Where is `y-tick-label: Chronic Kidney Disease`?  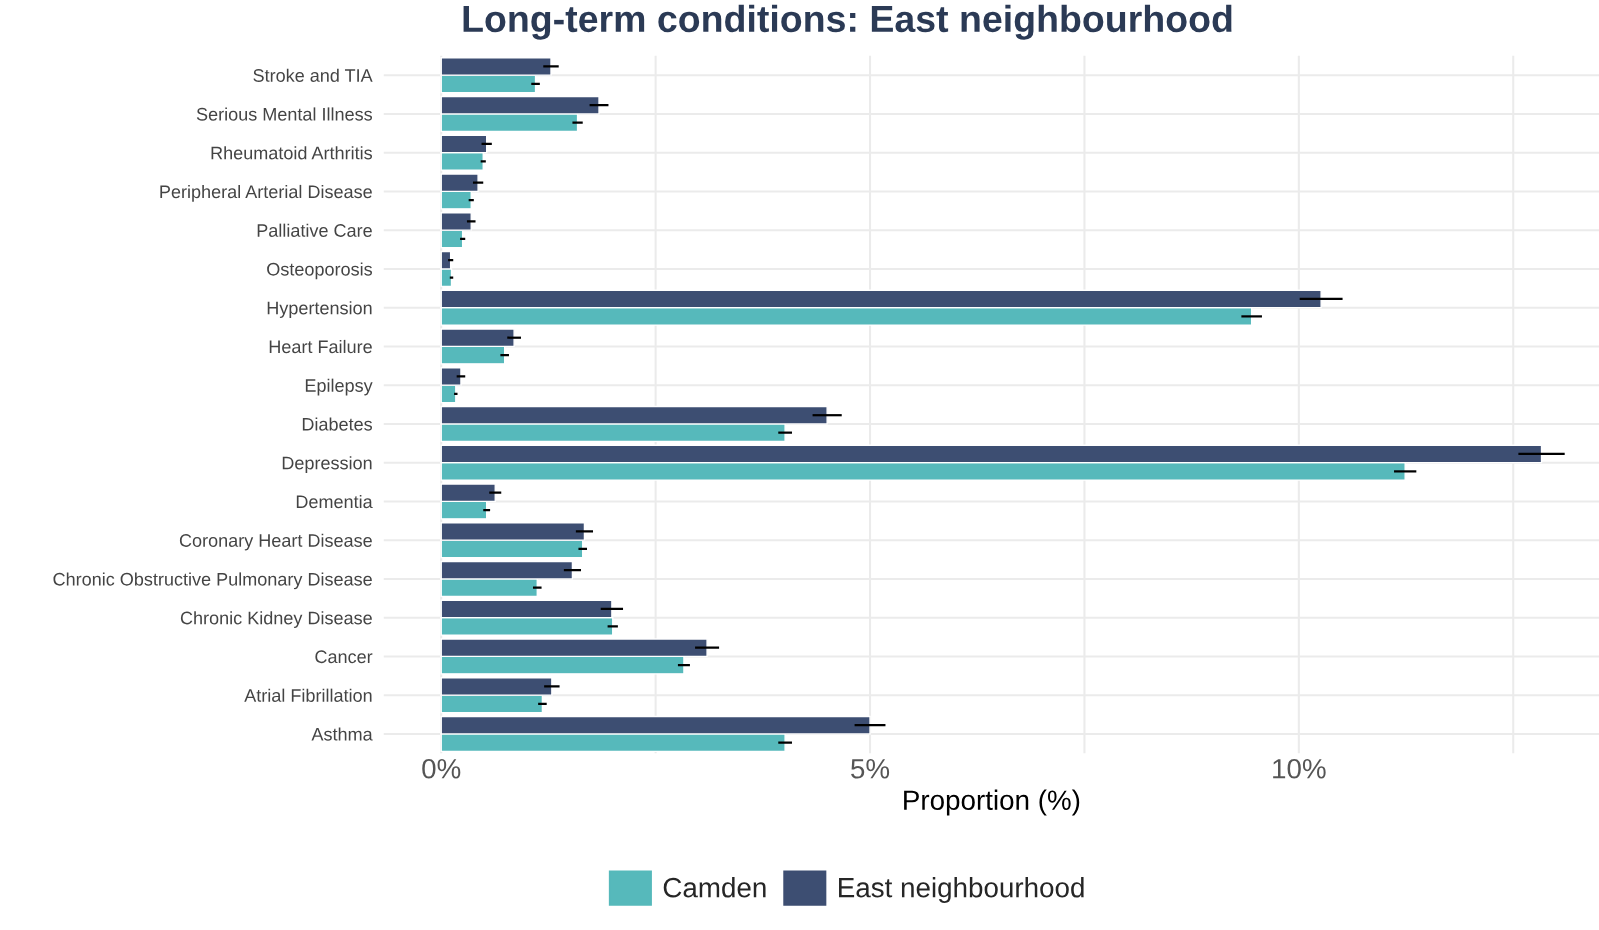
y-tick-label: Chronic Kidney Disease is located at coordinates (276, 619).